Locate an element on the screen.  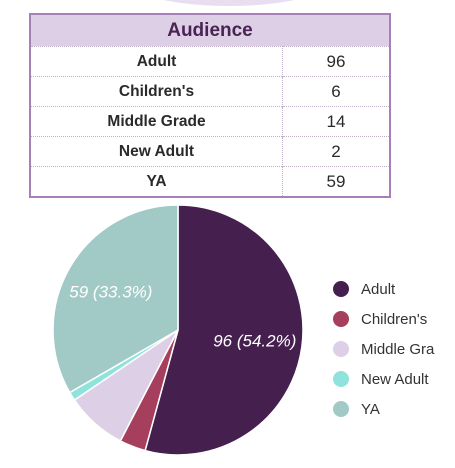
row-value: 96 is located at coordinates (335, 61).